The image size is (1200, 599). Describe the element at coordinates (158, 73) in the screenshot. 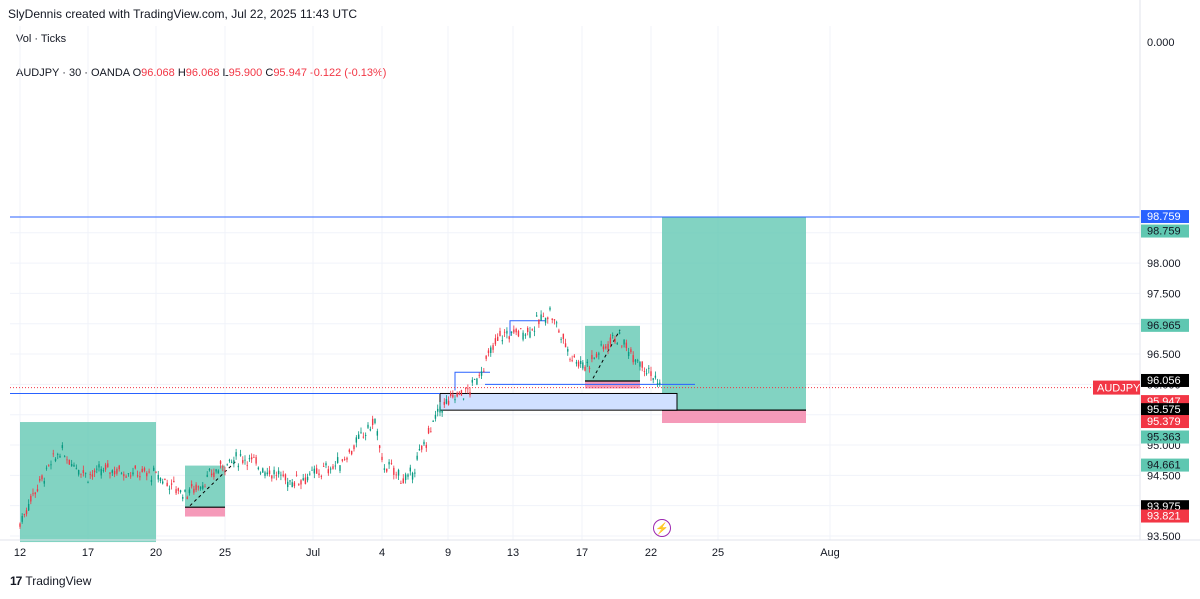

I see `legend-open: 96.068` at that location.